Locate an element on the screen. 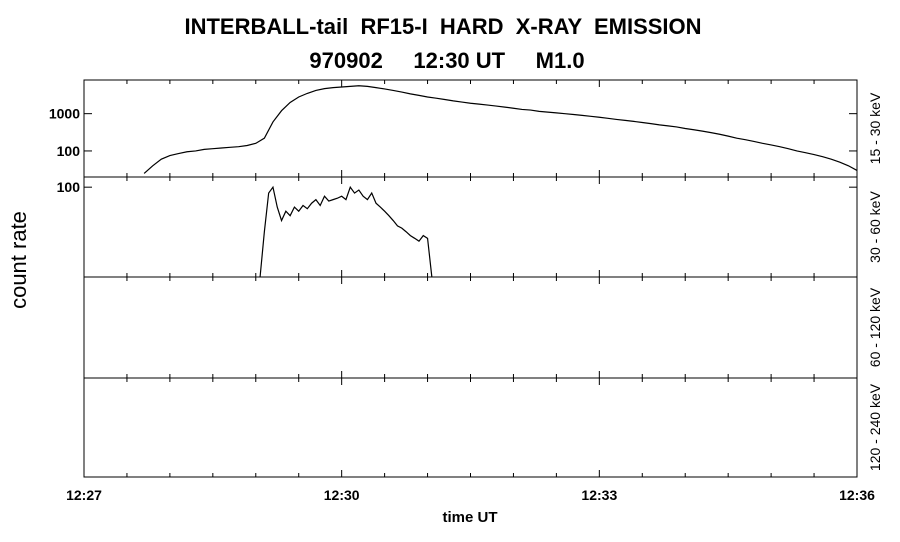  energy-band-label: 30 - 60 keV is located at coordinates (875, 227).